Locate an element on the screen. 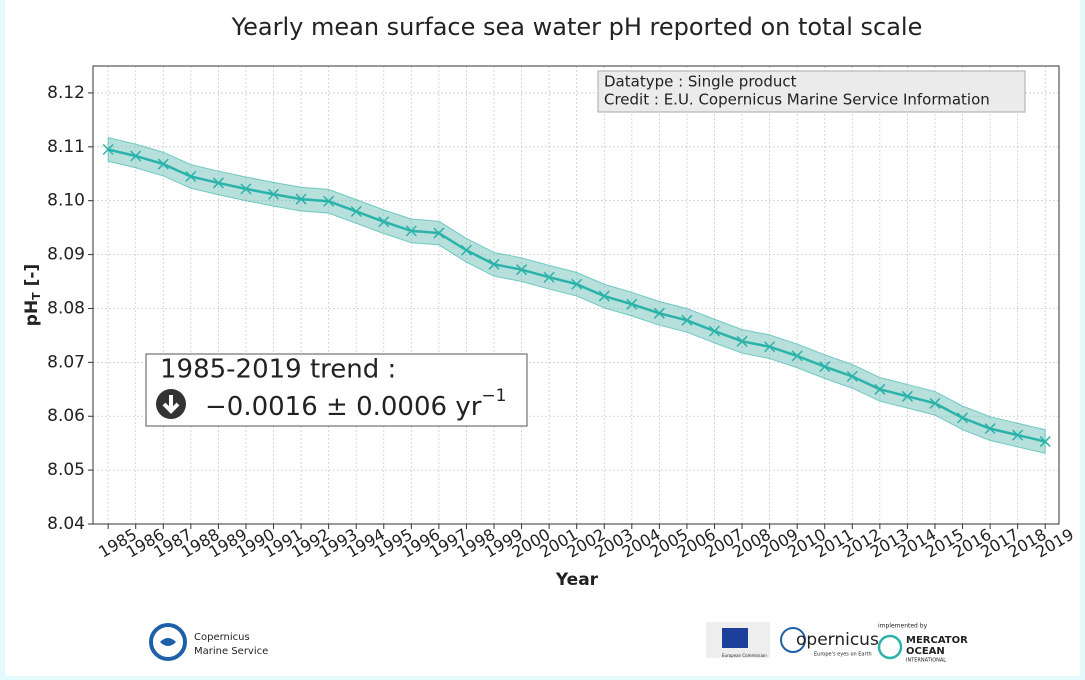 Image resolution: width=1085 pixels, height=680 pixels. x-axis-label: Year is located at coordinates (577, 580).